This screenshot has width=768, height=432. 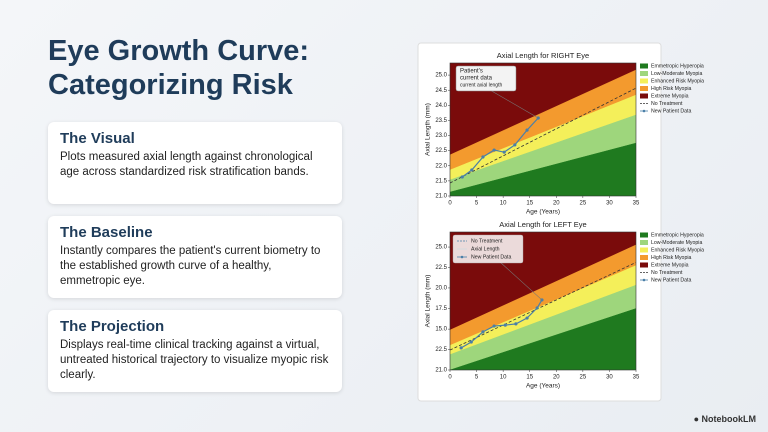 What do you see at coordinates (106, 232) in the screenshot?
I see `card-heading: The Baseline` at bounding box center [106, 232].